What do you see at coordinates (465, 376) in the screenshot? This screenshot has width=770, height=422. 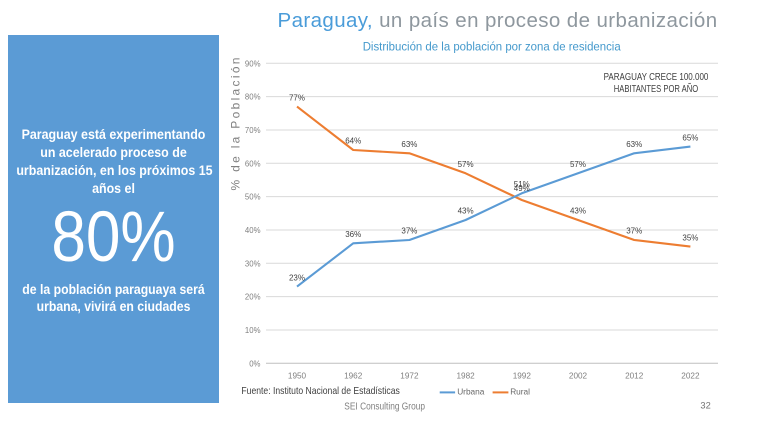 I see `svg-text: 1982` at bounding box center [465, 376].